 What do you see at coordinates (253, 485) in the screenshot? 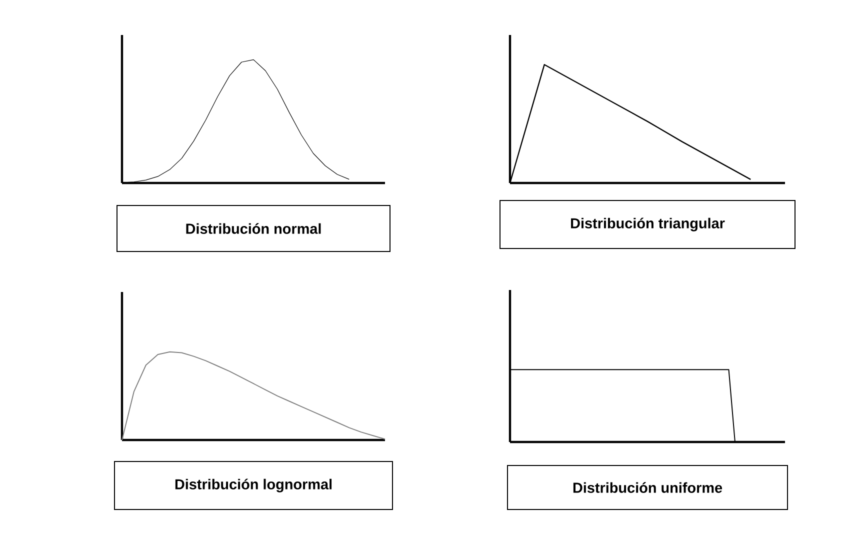
I see `text: Distribución lognormal` at bounding box center [253, 485].